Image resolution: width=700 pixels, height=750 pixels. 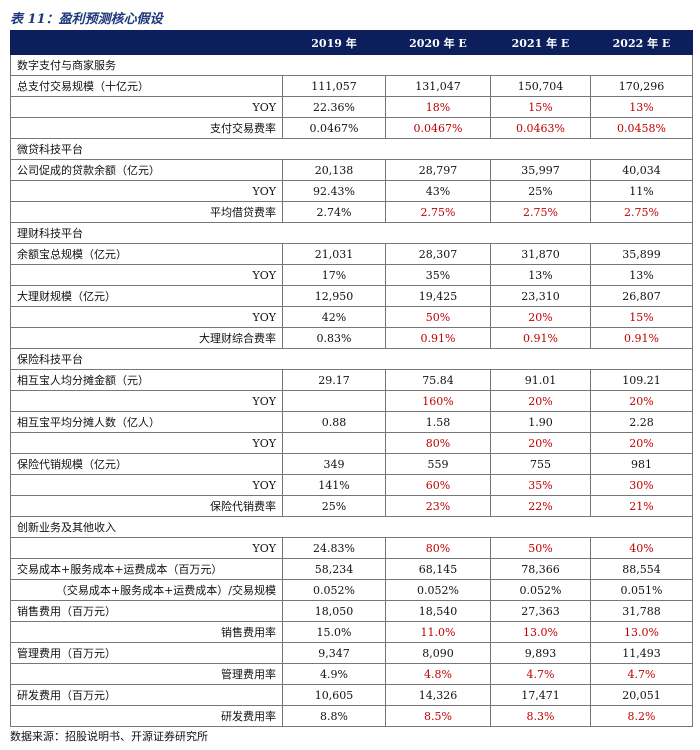 What do you see at coordinates (334, 296) in the screenshot?
I see `value-cell: 12,950` at bounding box center [334, 296].